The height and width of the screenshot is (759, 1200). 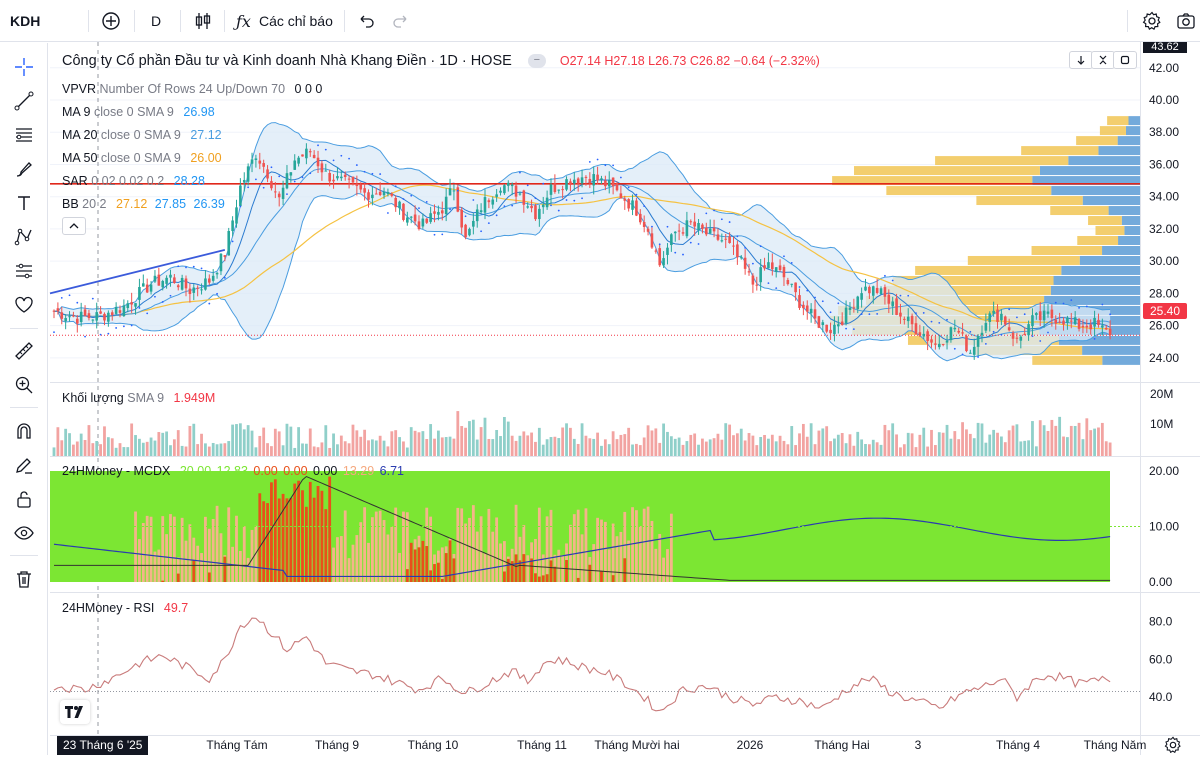 I want to click on legend-mcdx-v2: 12.83, so click(x=232, y=471).